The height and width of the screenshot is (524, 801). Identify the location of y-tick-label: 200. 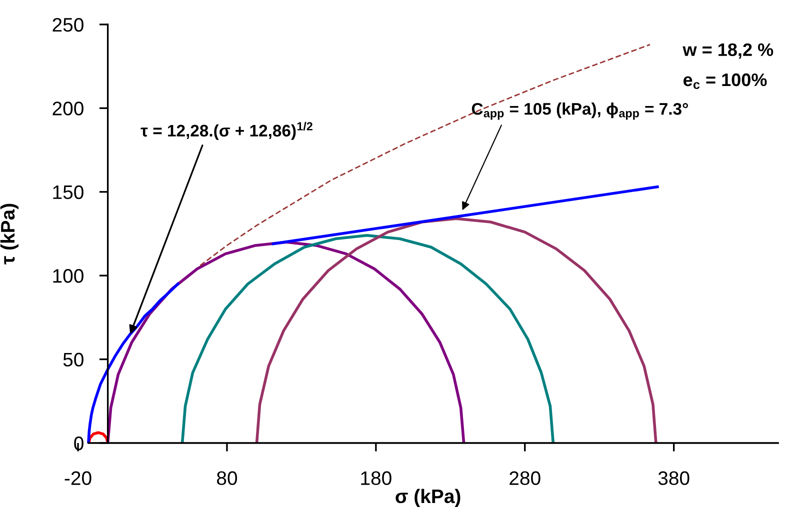
(68, 109).